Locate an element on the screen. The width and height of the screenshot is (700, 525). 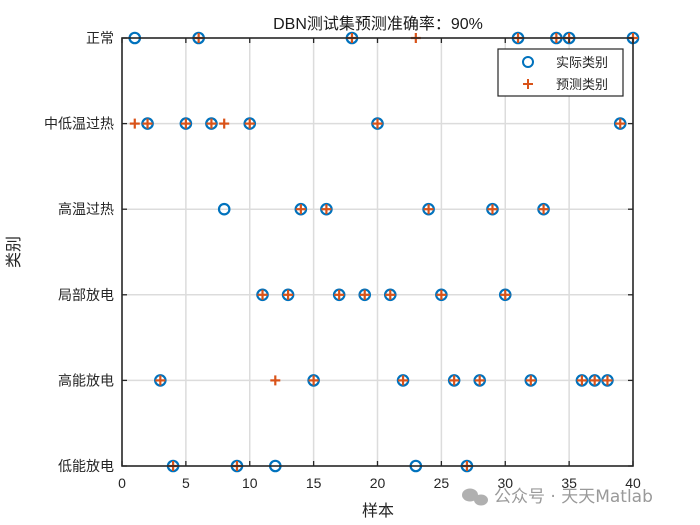
wechat-icon is located at coordinates (475, 497).